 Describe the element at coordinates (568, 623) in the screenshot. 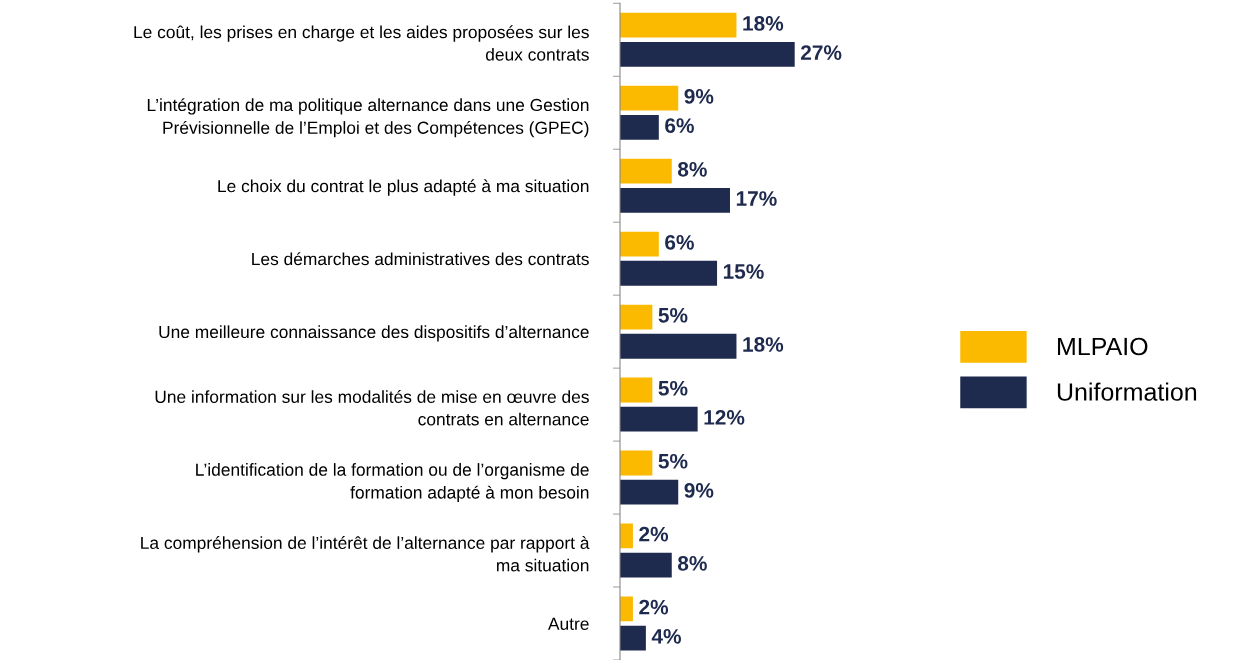

I see `y-tick-label: Autre` at that location.